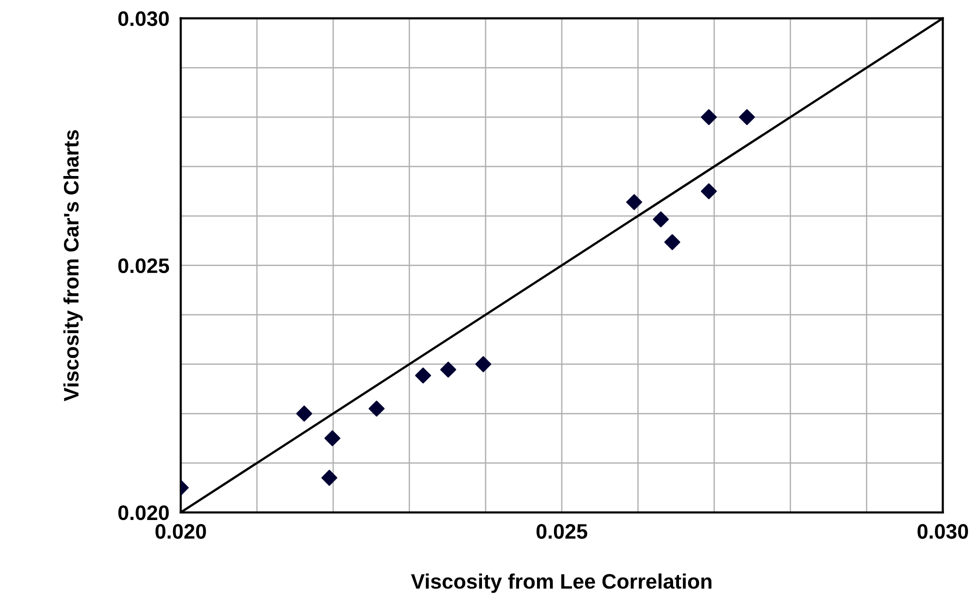 Image resolution: width=977 pixels, height=610 pixels. I want to click on x-tick-label: 0.025, so click(562, 531).